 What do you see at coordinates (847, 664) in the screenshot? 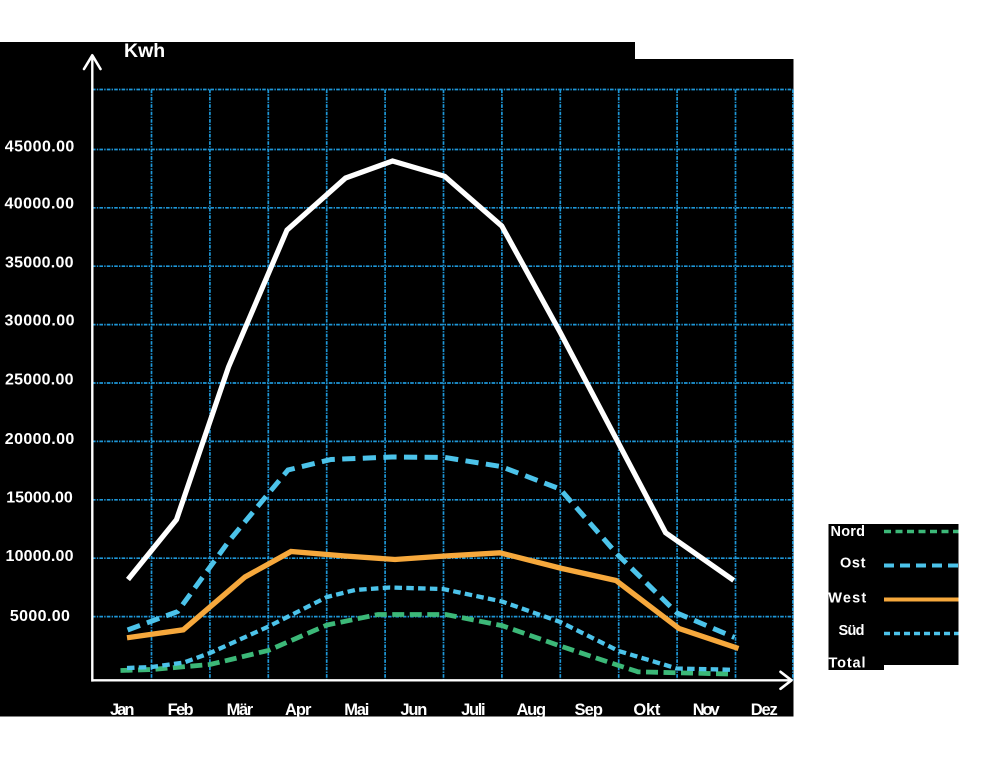
I see `svg-text: Total` at bounding box center [847, 664].